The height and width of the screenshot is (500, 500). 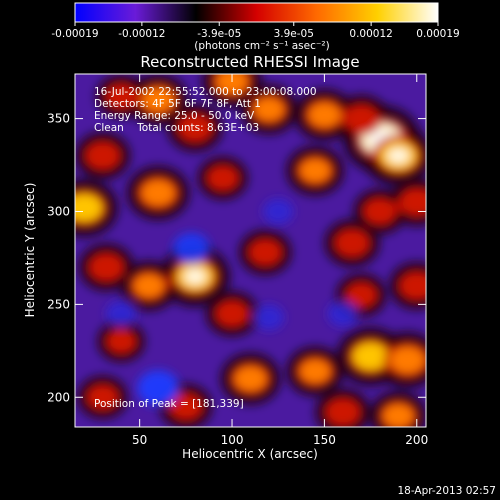 What do you see at coordinates (58, 119) in the screenshot?
I see `y-tick-label: 350` at bounding box center [58, 119].